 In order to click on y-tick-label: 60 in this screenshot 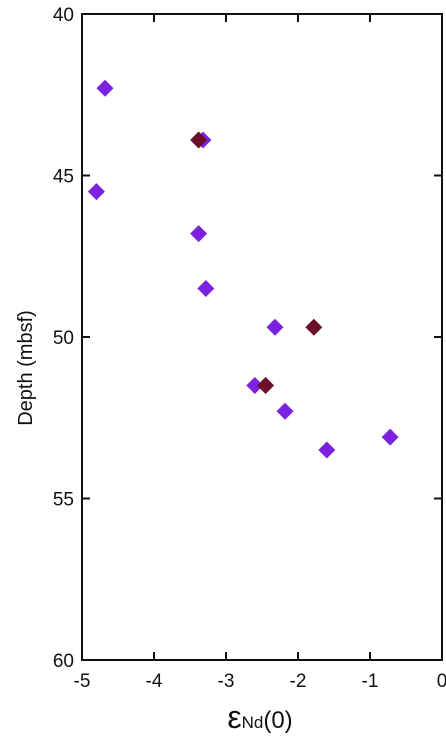, I will do `click(63, 661)`.